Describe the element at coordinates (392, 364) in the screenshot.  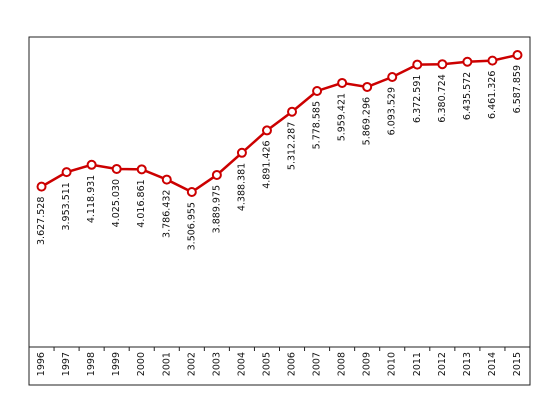
I see `x-tick-label: 2010` at that location.